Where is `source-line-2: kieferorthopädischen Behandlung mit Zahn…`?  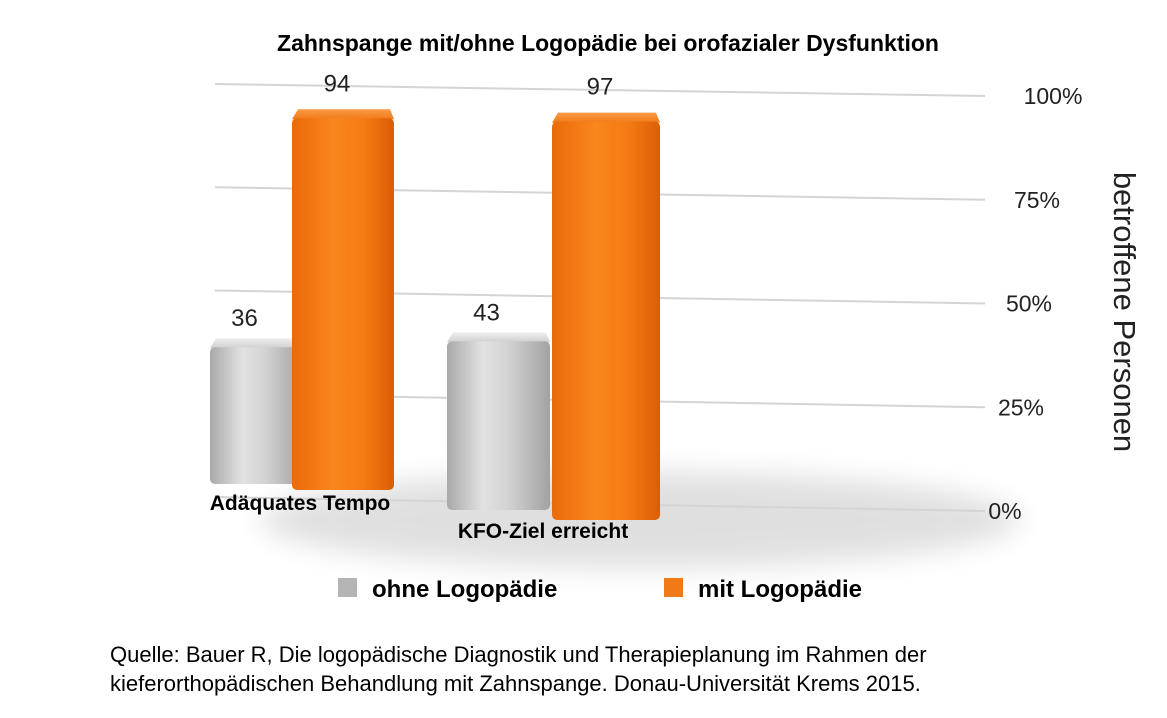
source-line-2: kieferorthopädischen Behandlung mit Zahn… is located at coordinates (515, 683).